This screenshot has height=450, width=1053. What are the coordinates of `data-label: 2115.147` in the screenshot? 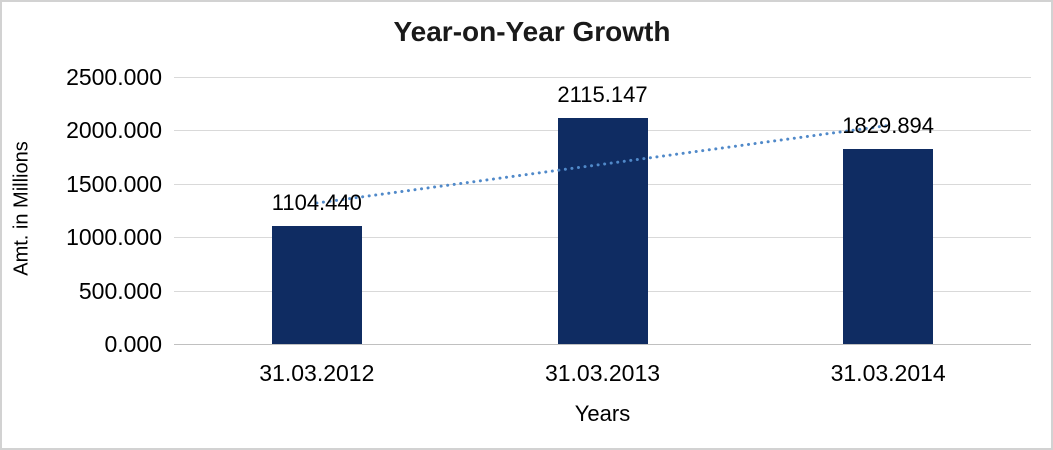 It's located at (602, 95).